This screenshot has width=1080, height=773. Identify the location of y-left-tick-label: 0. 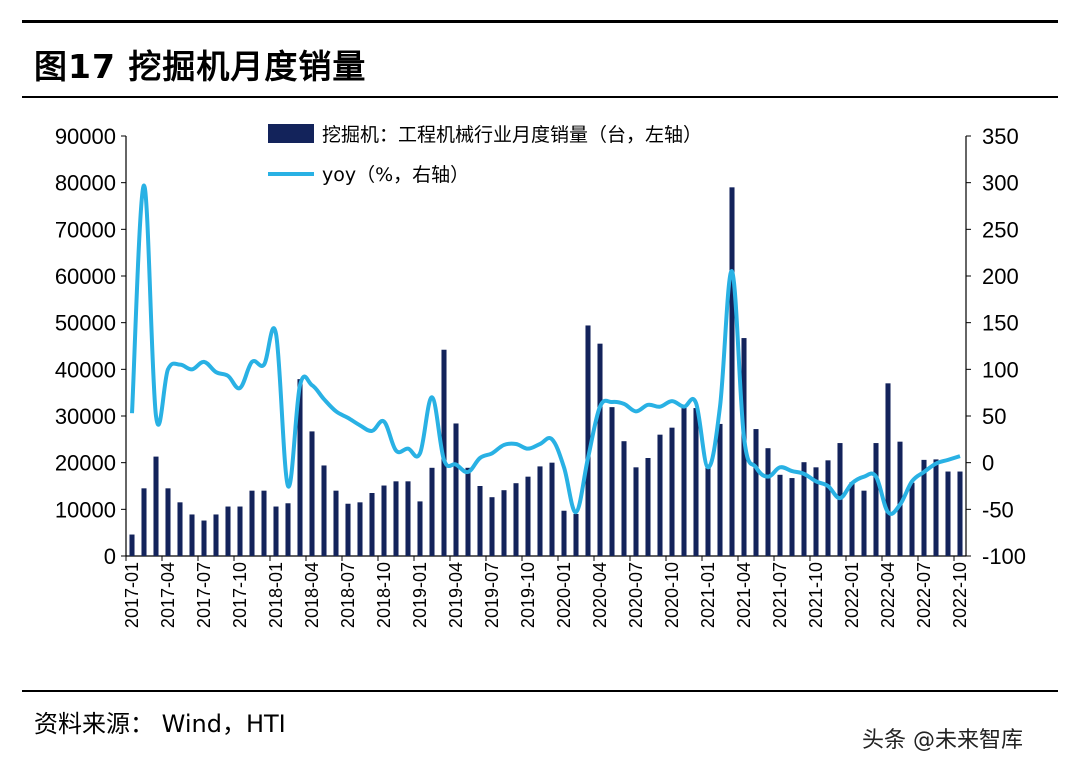
(110, 556).